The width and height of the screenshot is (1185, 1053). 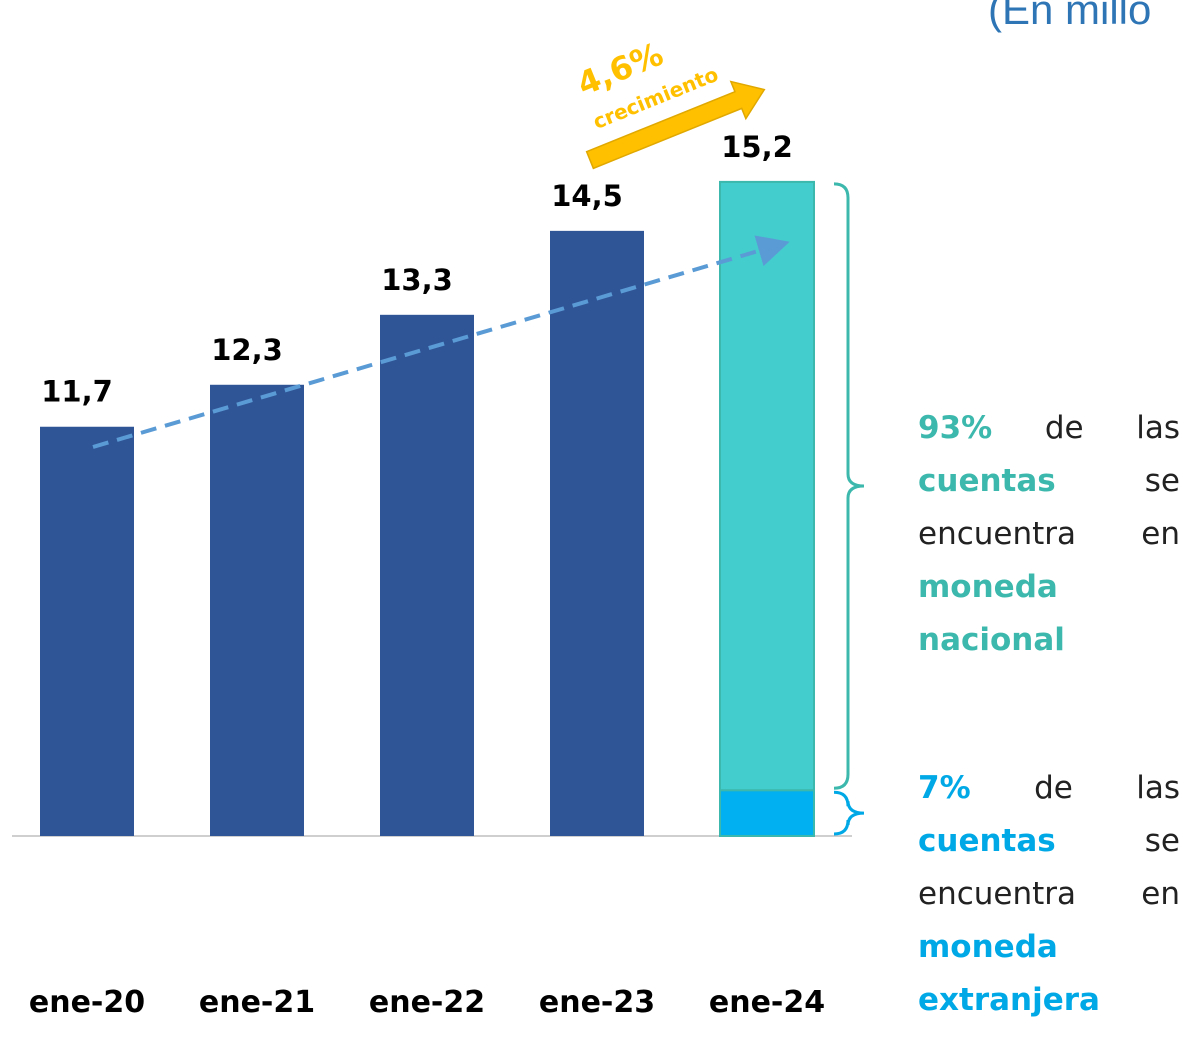 What do you see at coordinates (1009, 973) in the screenshot?
I see `note-highlight: moneda extranjera` at bounding box center [1009, 973].